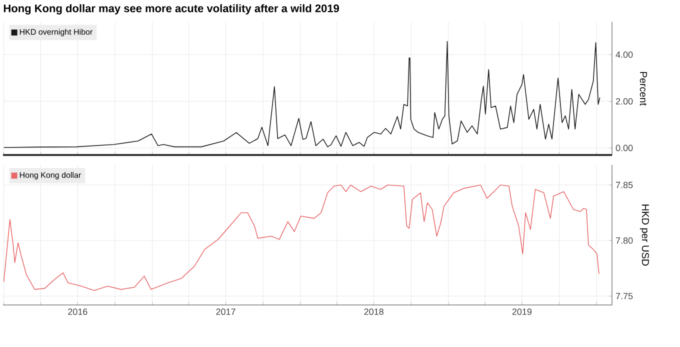 This screenshot has width=680, height=347. I want to click on x-tick-label: 2016, so click(78, 311).